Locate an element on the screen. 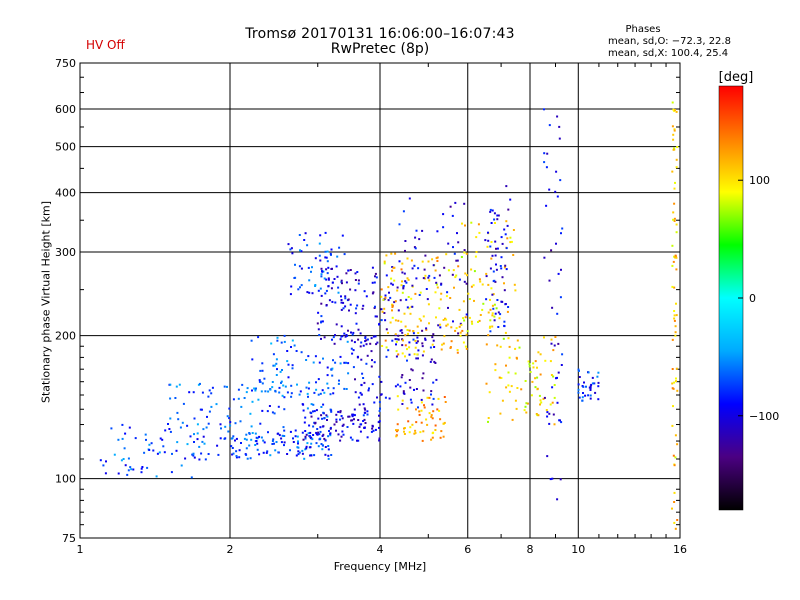 Image resolution: width=800 pixels, height=600 pixels. y-tick-label: 75 is located at coordinates (69, 538).